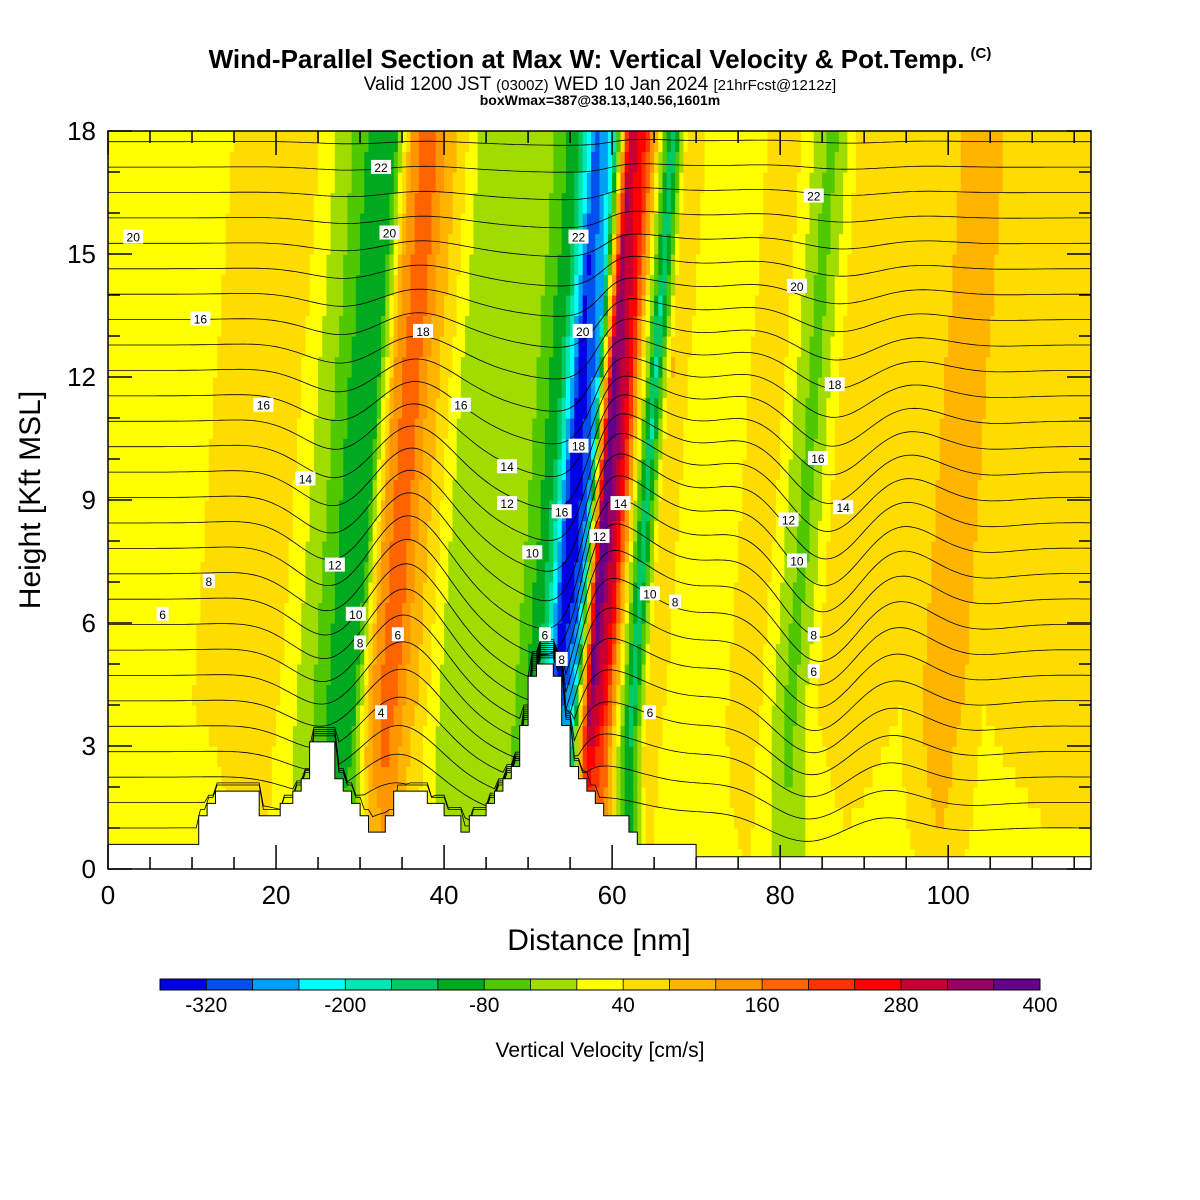 Image resolution: width=1200 pixels, height=1200 pixels. I want to click on x-tick-label: 80, so click(780, 895).